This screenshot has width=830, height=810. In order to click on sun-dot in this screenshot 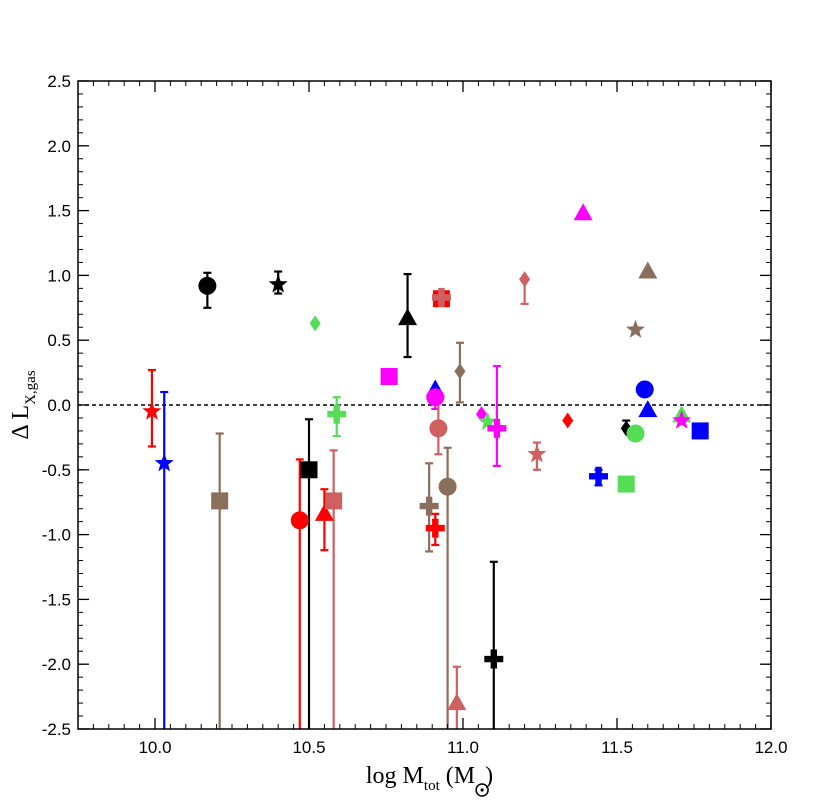, I will do `click(482, 790)`.